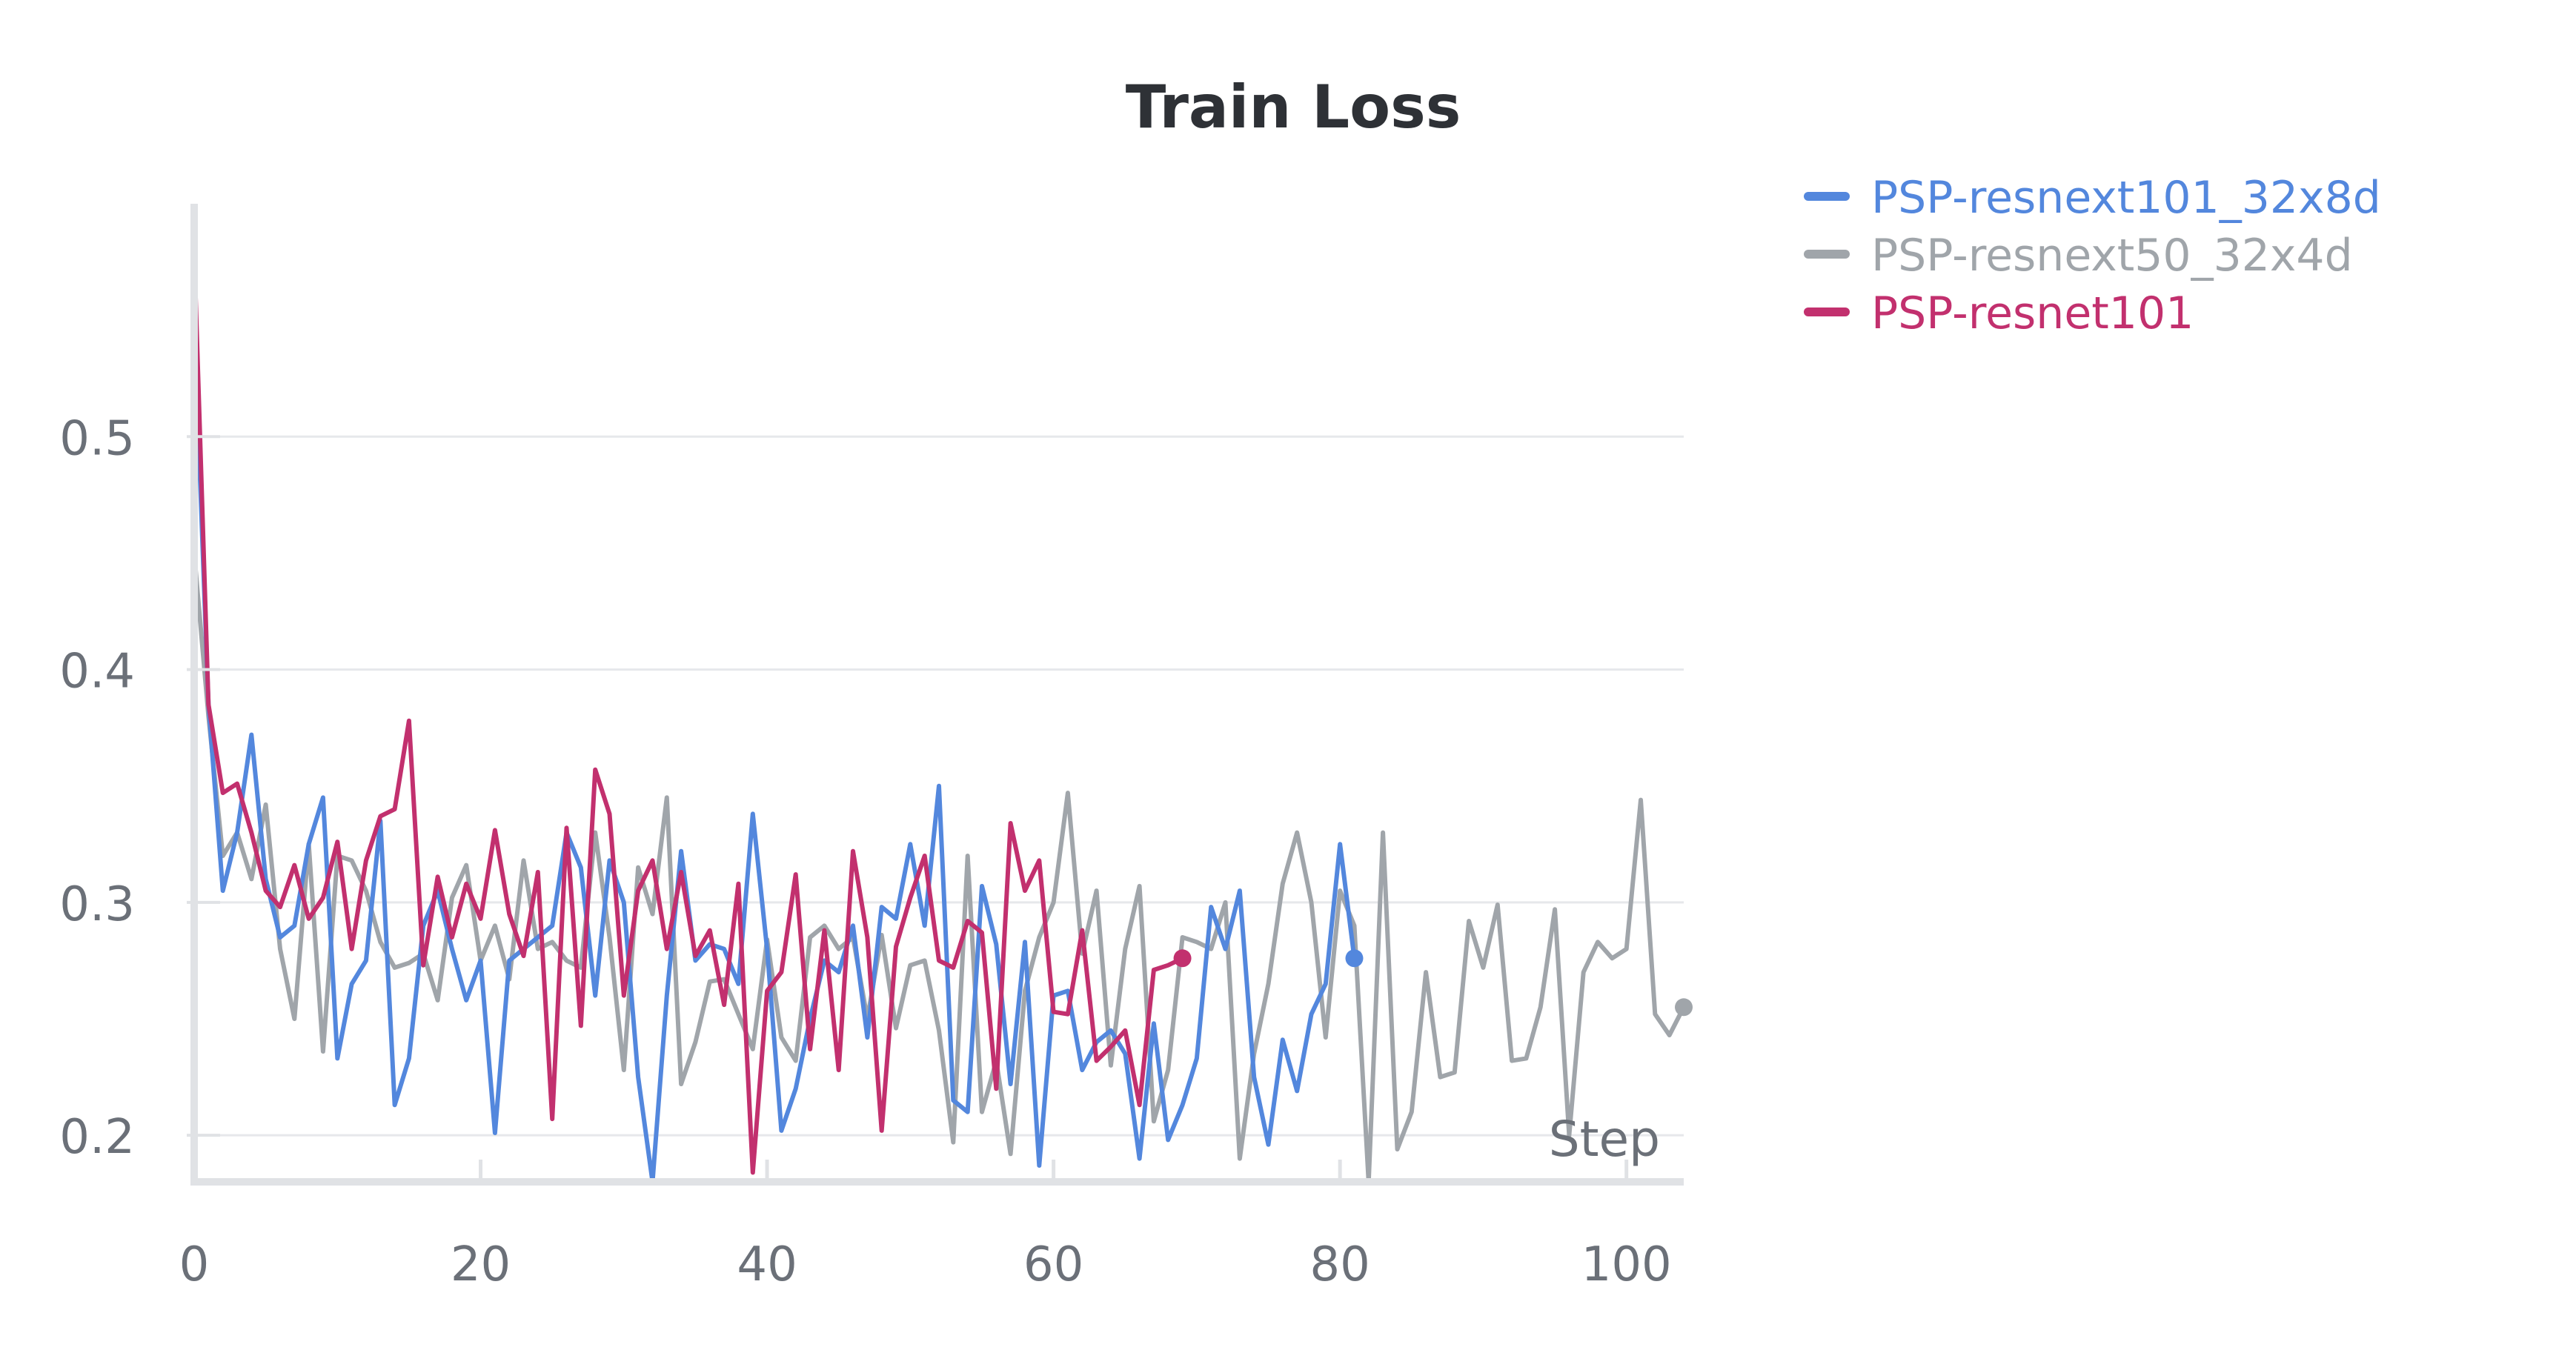 This screenshot has height=1353, width=2576. Describe the element at coordinates (1053, 1264) in the screenshot. I see `x-tick-label: 60` at that location.